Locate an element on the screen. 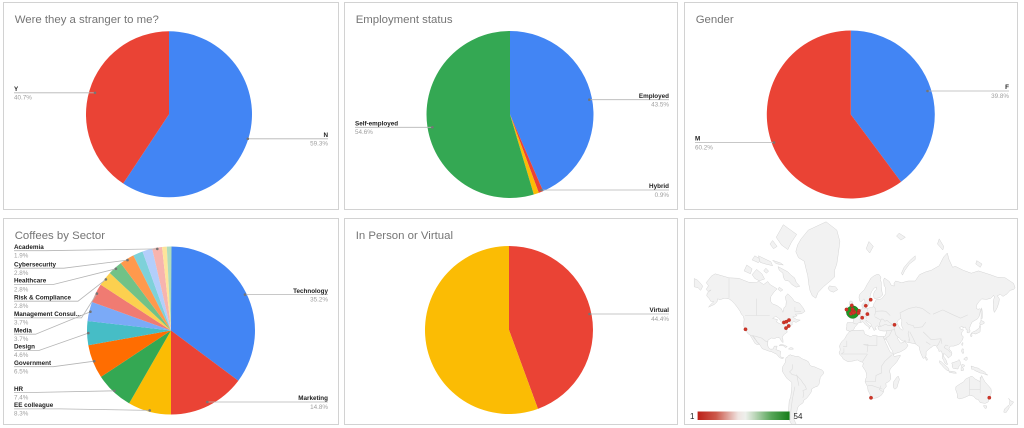 The width and height of the screenshot is (1024, 428). svg-text: 43.5% is located at coordinates (660, 105).